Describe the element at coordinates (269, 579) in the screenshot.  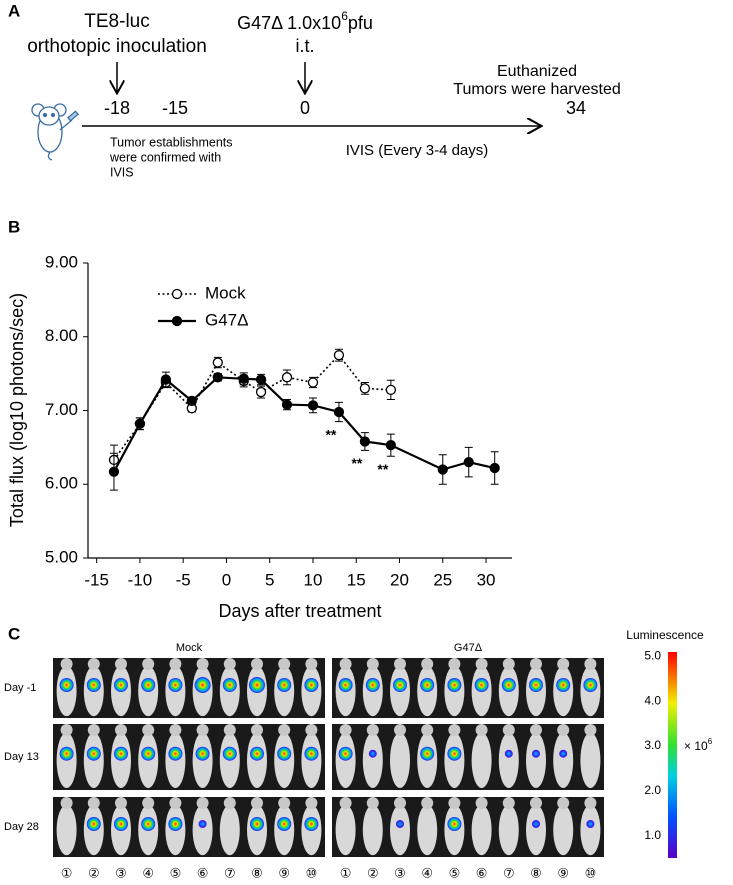
I see `x-tick-label: 5` at that location.